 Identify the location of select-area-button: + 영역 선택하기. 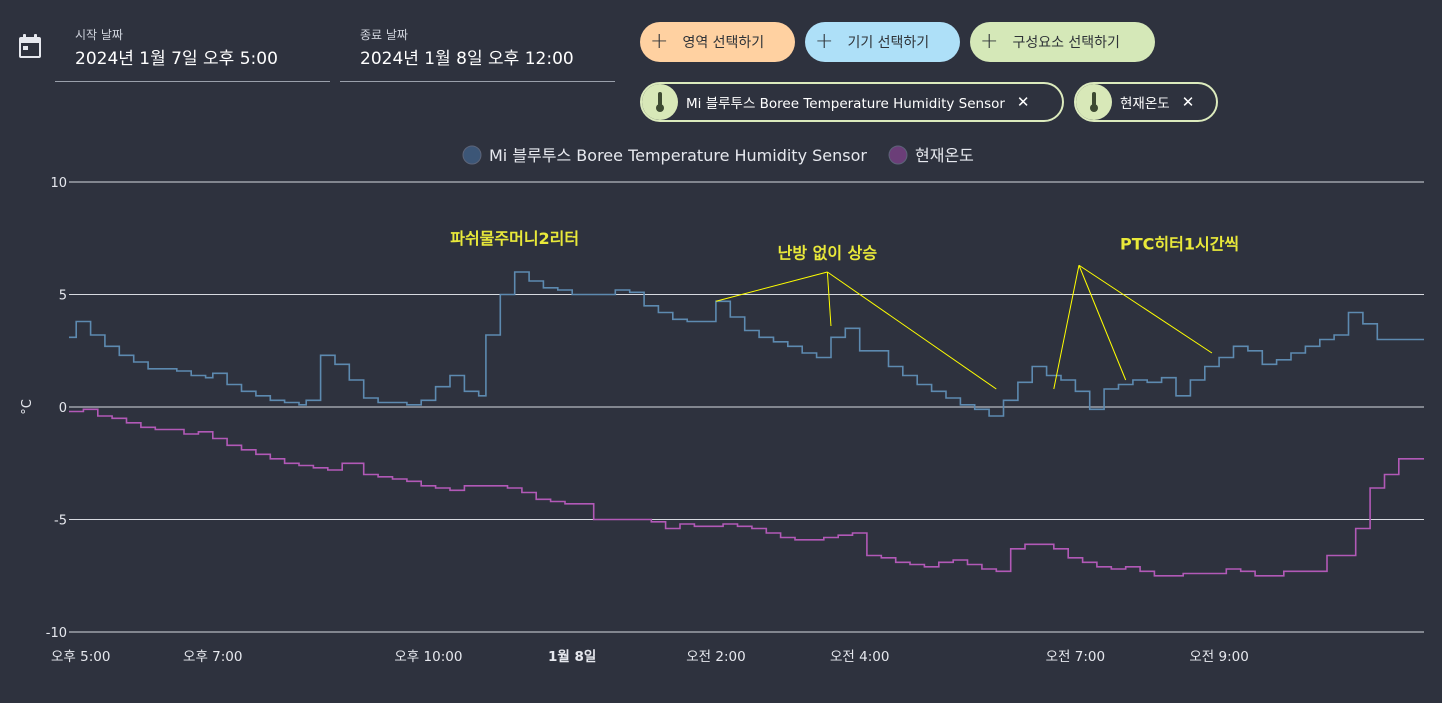
(717, 42).